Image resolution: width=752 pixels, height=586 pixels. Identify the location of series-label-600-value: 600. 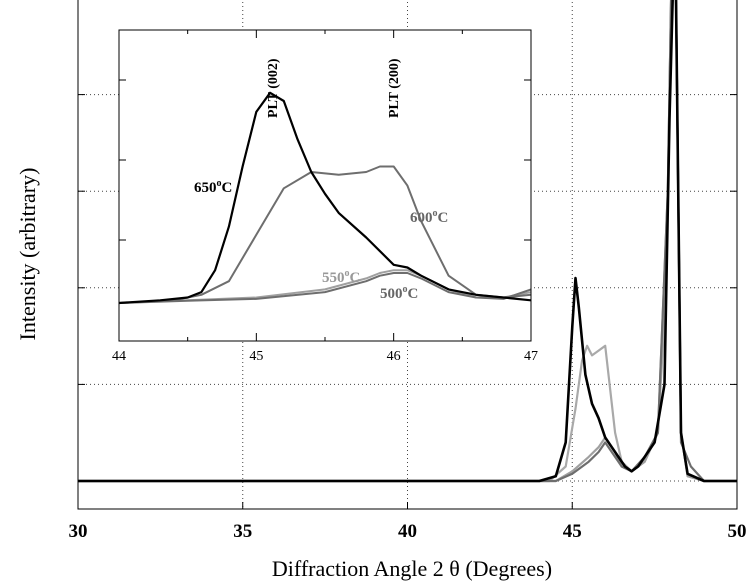
(421, 218).